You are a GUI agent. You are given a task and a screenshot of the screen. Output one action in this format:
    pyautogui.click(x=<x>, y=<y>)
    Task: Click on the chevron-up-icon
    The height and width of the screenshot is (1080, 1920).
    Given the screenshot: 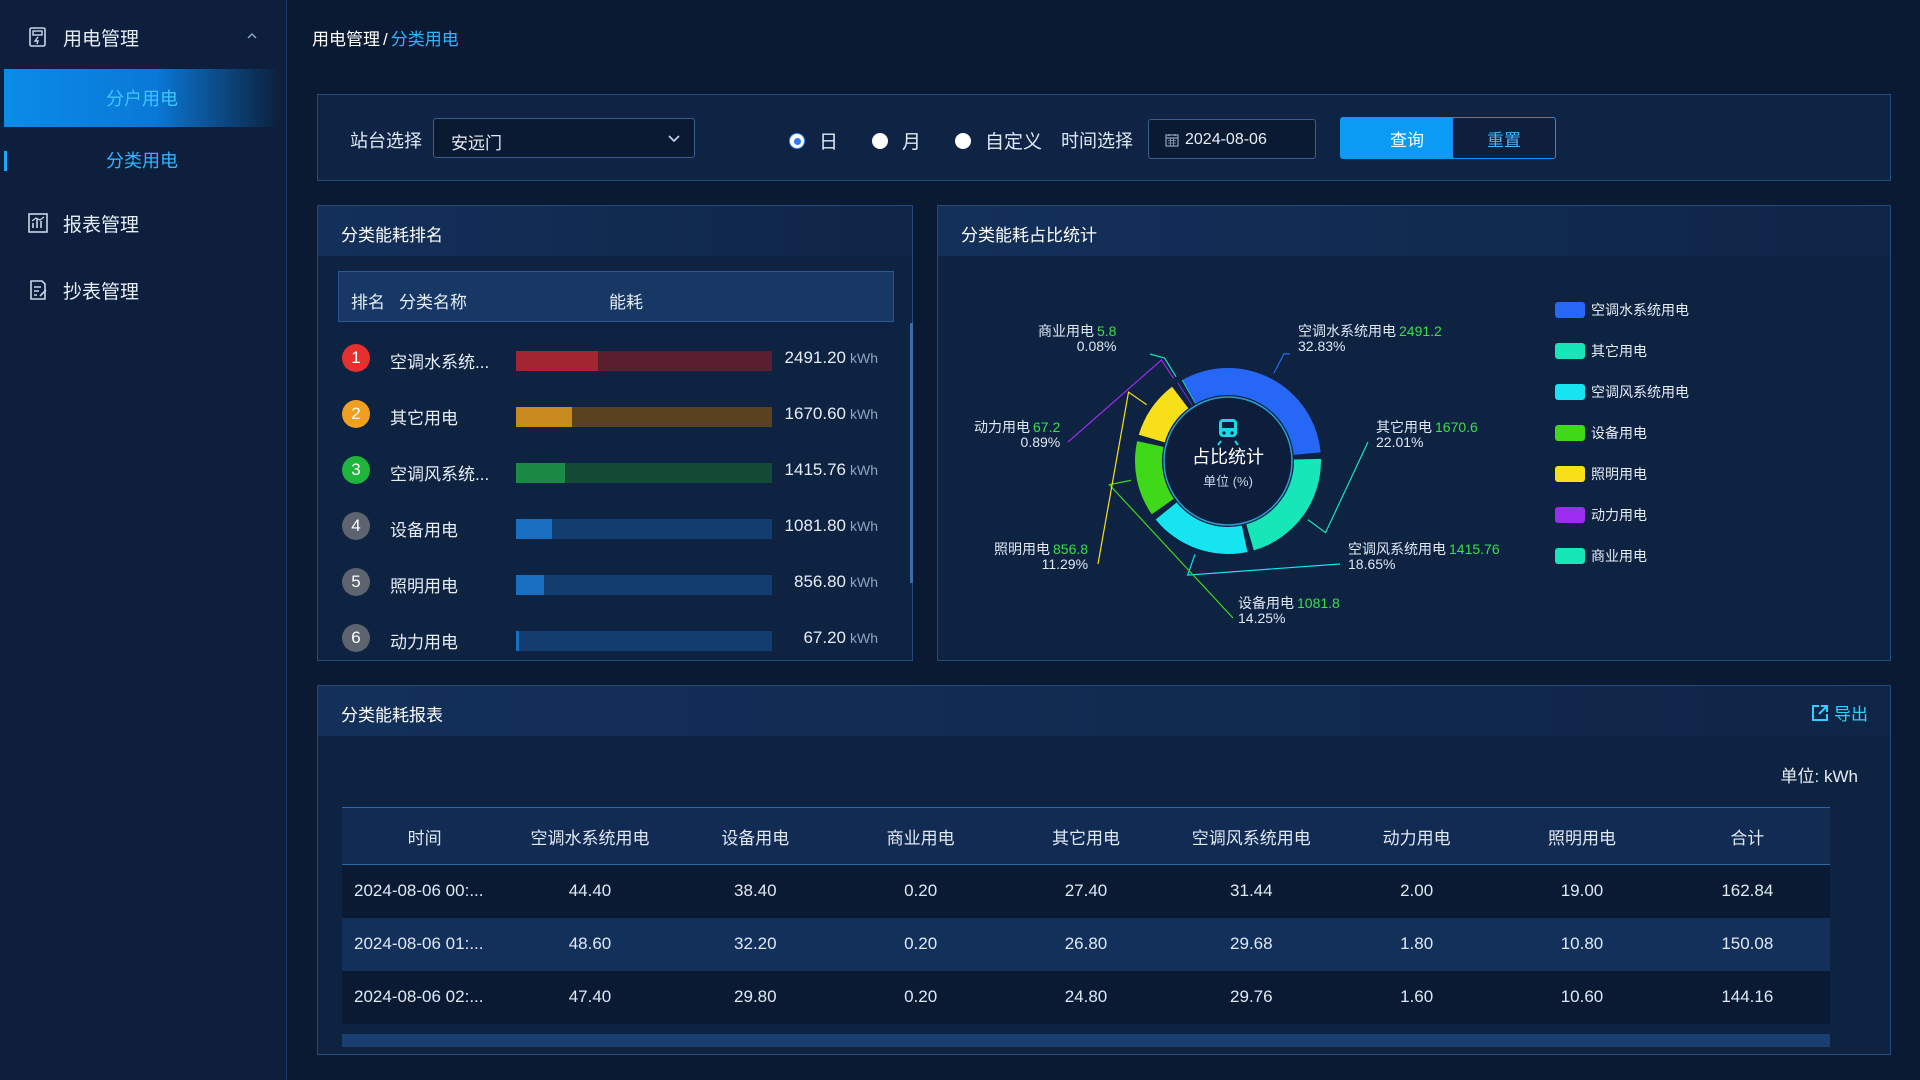 What is the action you would take?
    pyautogui.click(x=252, y=36)
    